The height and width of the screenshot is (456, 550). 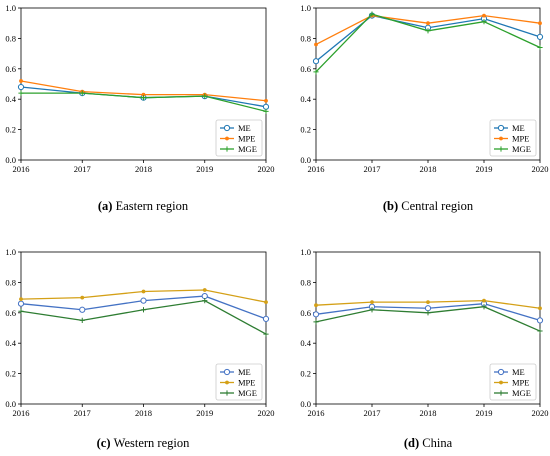 I want to click on panel-caption-text: Eastern region, so click(x=152, y=206).